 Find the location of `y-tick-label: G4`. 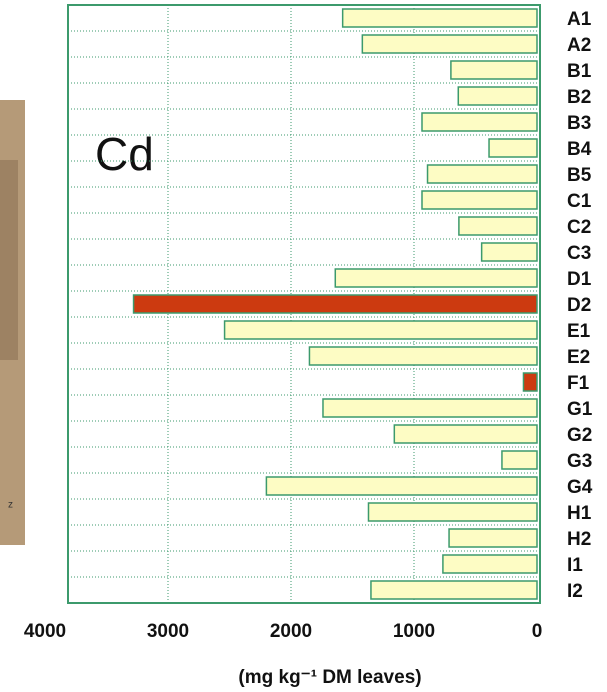

y-tick-label: G4 is located at coordinates (580, 487).